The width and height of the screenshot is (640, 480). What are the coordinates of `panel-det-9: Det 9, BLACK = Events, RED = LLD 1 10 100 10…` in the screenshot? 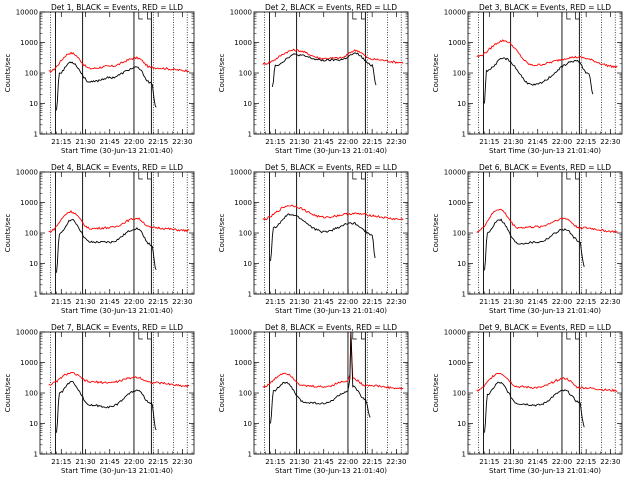 It's located at (527, 399).